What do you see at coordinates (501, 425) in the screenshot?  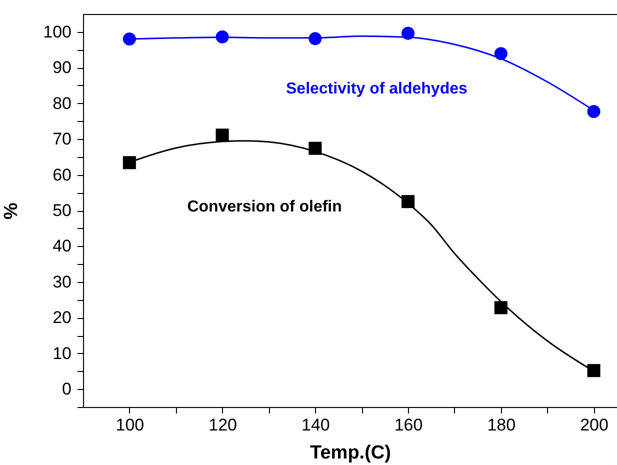 I see `x-tick-label: 180` at bounding box center [501, 425].